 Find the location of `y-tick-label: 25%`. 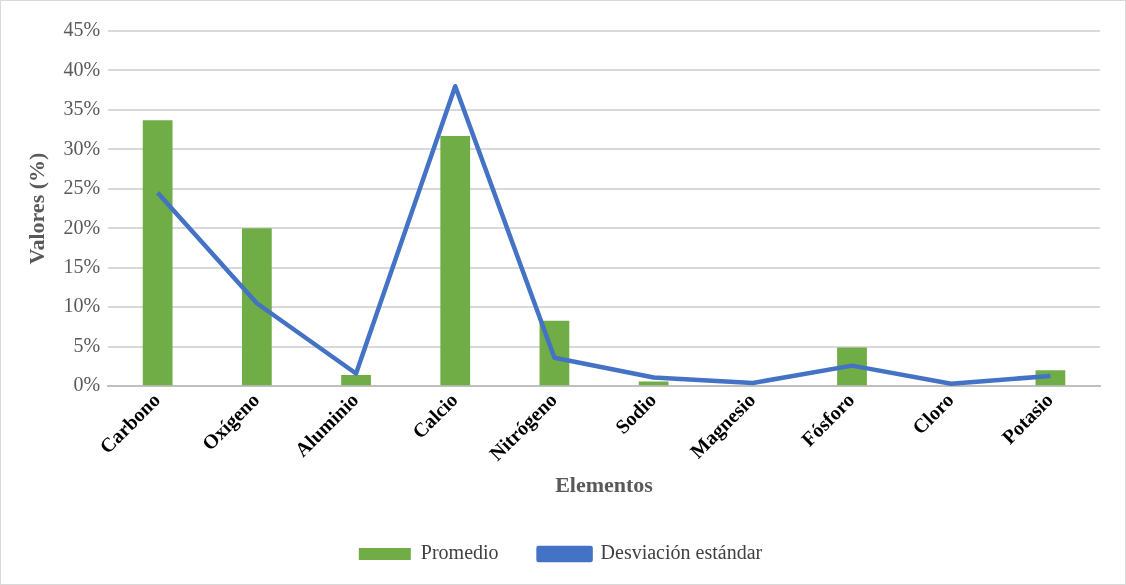

y-tick-label: 25% is located at coordinates (82, 187).